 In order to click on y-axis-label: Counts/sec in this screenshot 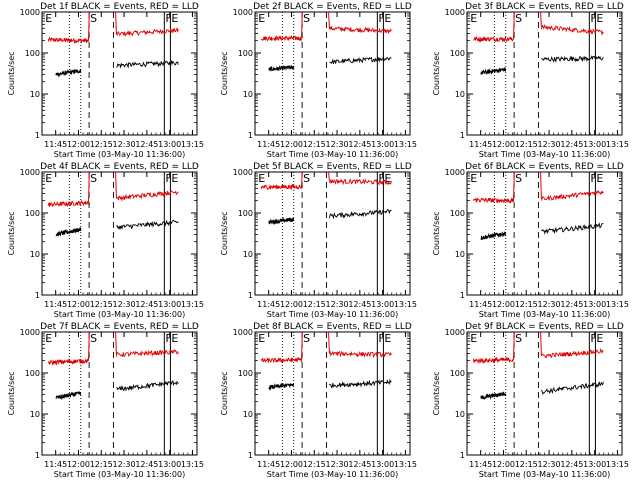, I will do `click(436, 73)`.